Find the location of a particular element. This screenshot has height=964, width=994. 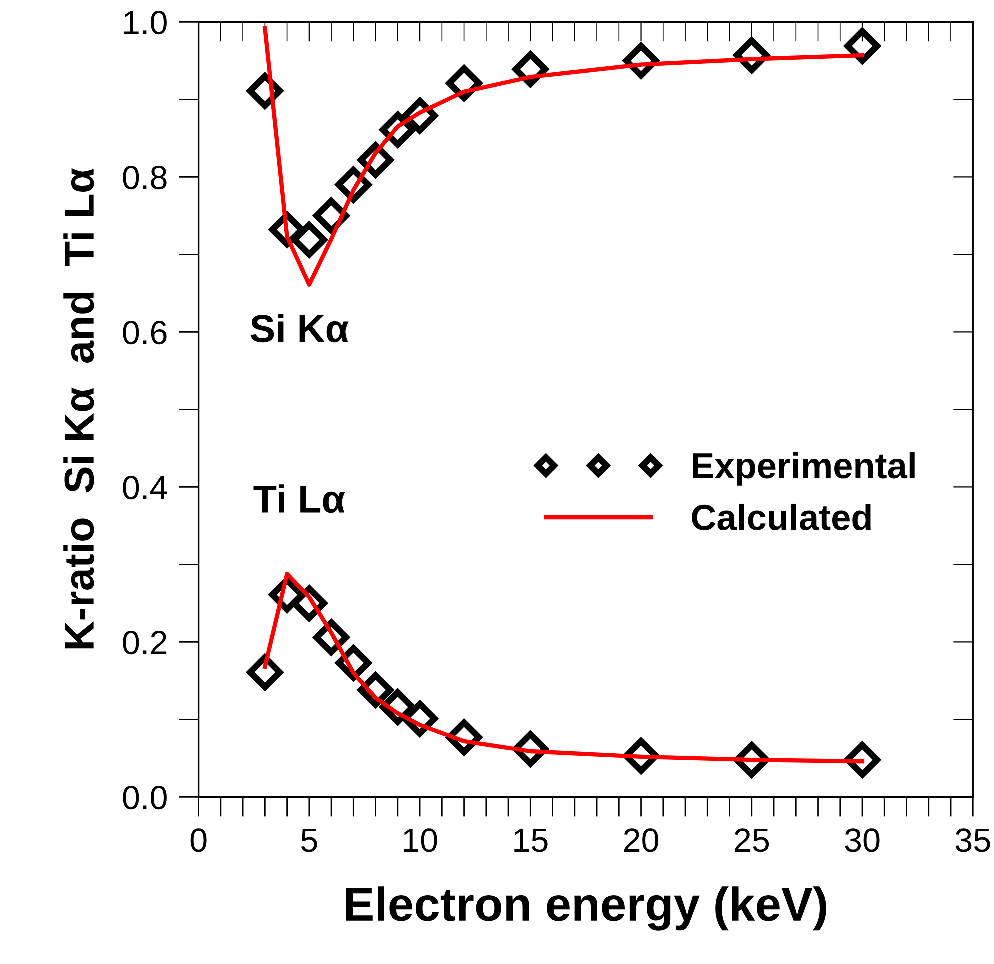

x-tick-label: 10 is located at coordinates (421, 840).